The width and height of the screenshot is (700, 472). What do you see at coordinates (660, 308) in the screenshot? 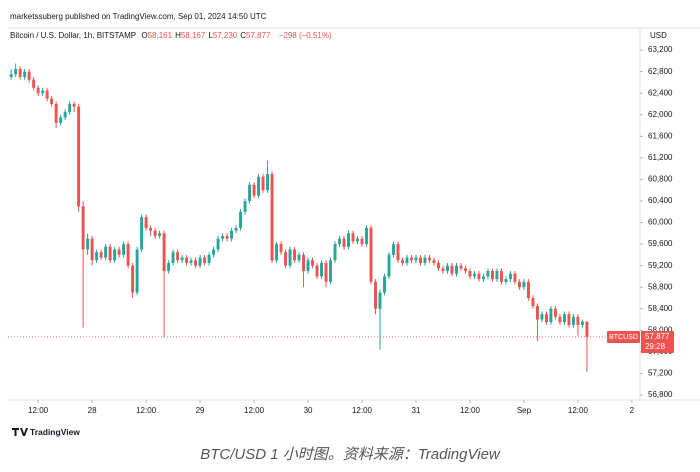
I see `y-tick-label: 58,400` at bounding box center [660, 308].